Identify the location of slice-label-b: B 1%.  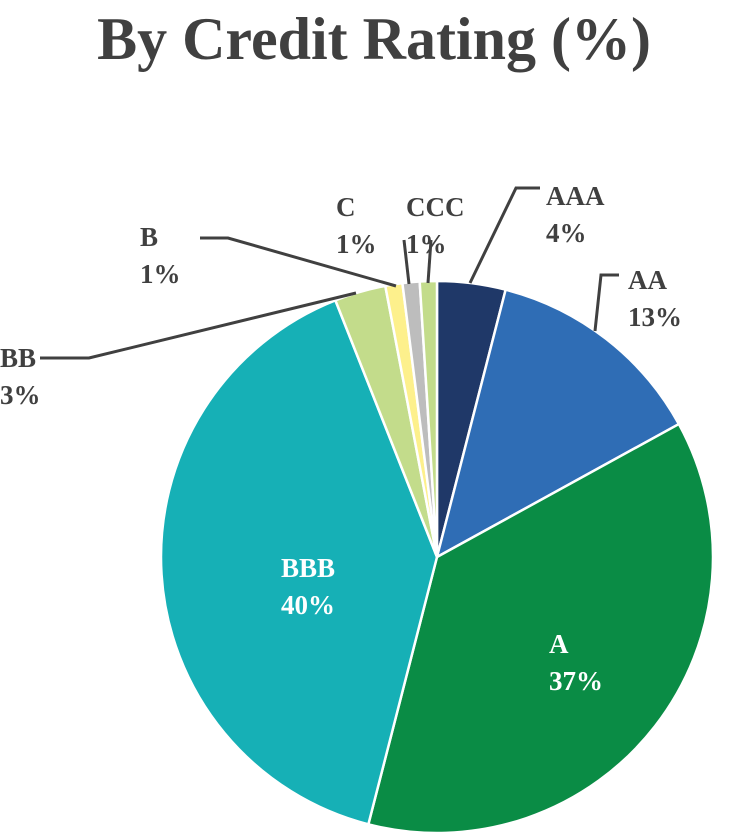
(160, 255).